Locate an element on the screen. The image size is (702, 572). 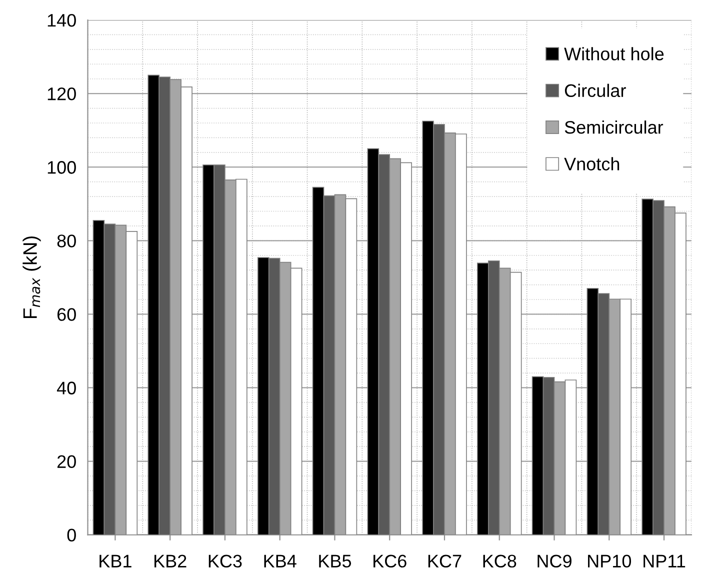
y-tick-label: 120 is located at coordinates (62, 93).